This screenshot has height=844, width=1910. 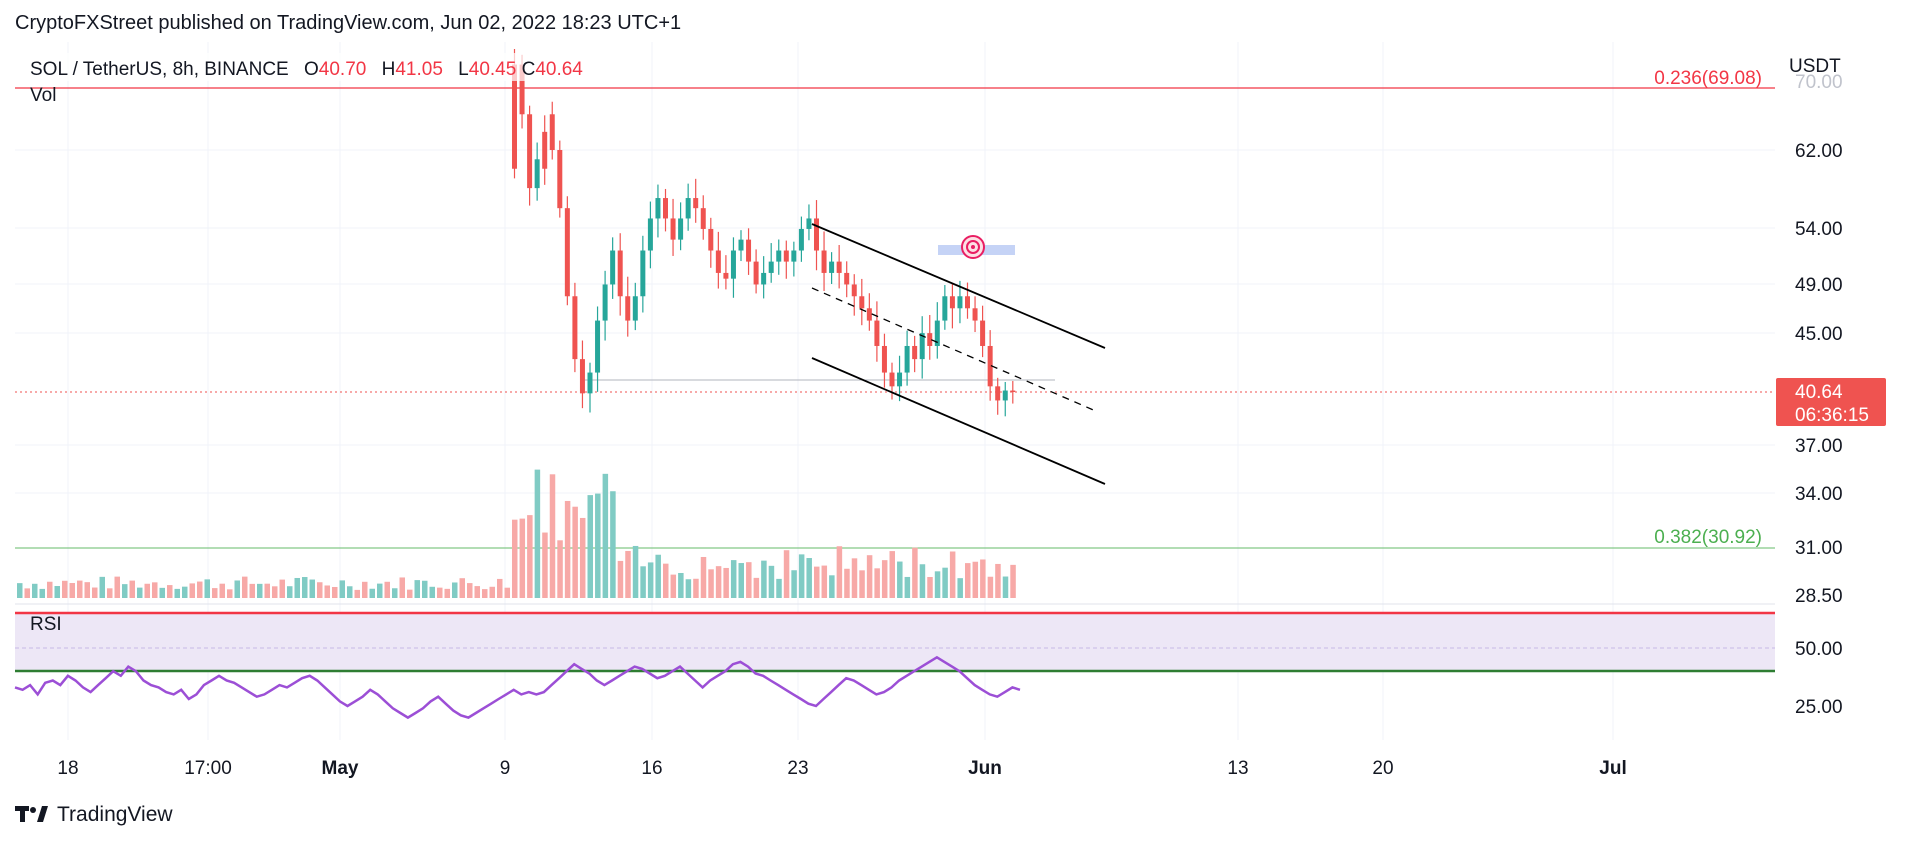 What do you see at coordinates (973, 247) in the screenshot?
I see `target-icon` at bounding box center [973, 247].